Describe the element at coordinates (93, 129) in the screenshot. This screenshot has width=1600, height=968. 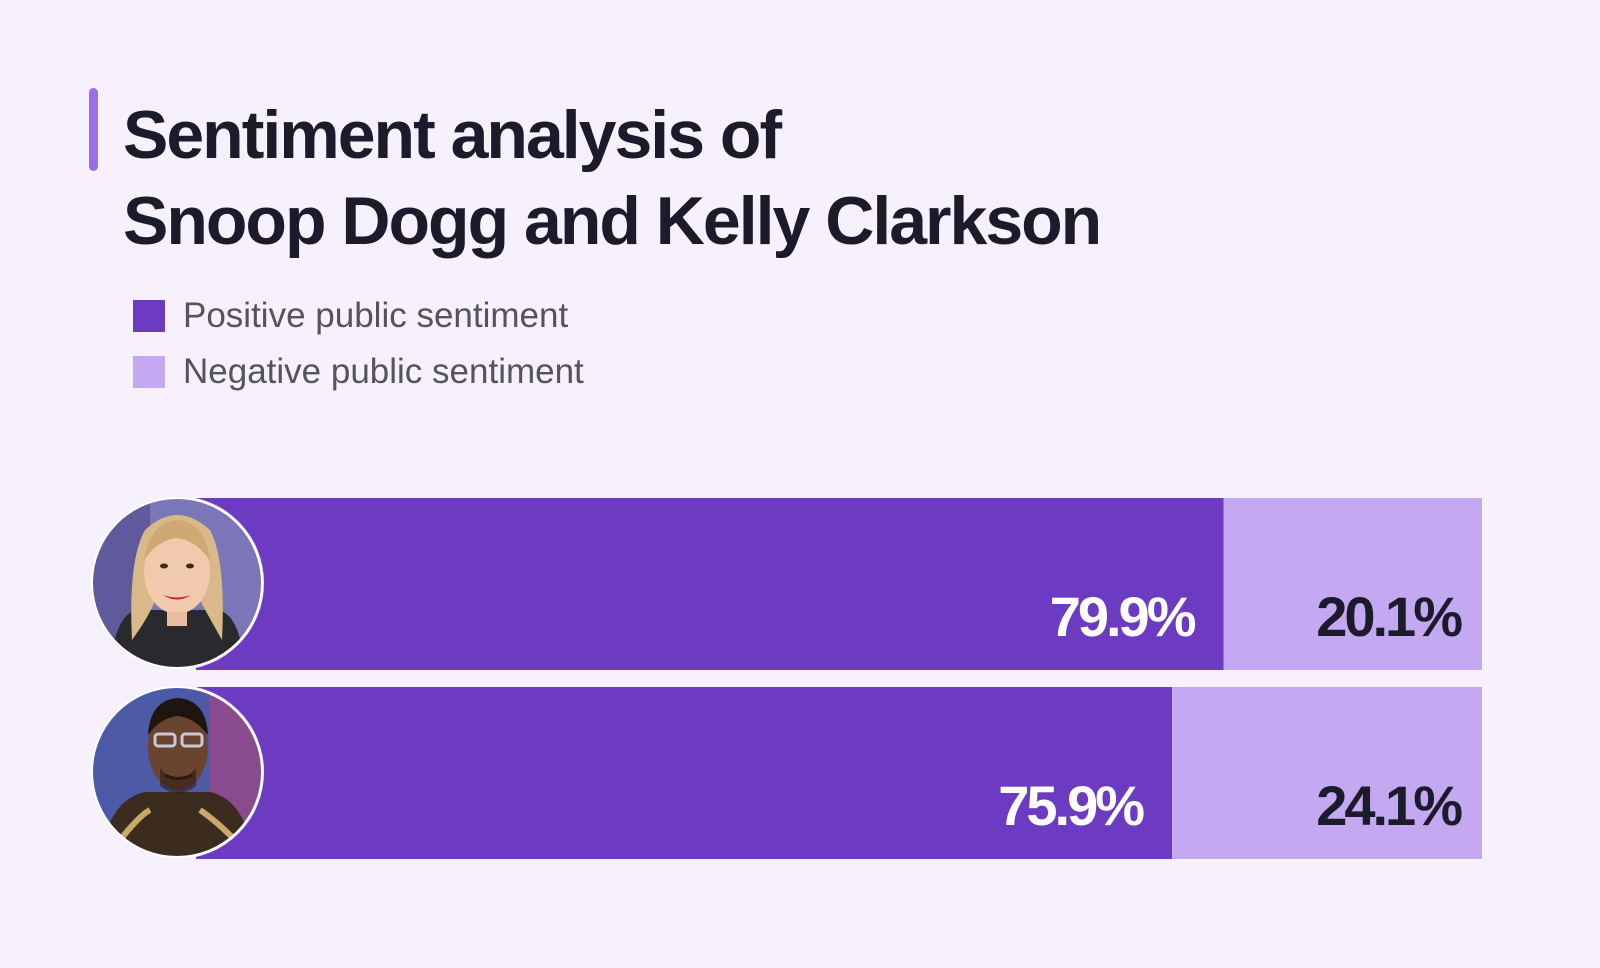
I see `title-accent-bar` at that location.